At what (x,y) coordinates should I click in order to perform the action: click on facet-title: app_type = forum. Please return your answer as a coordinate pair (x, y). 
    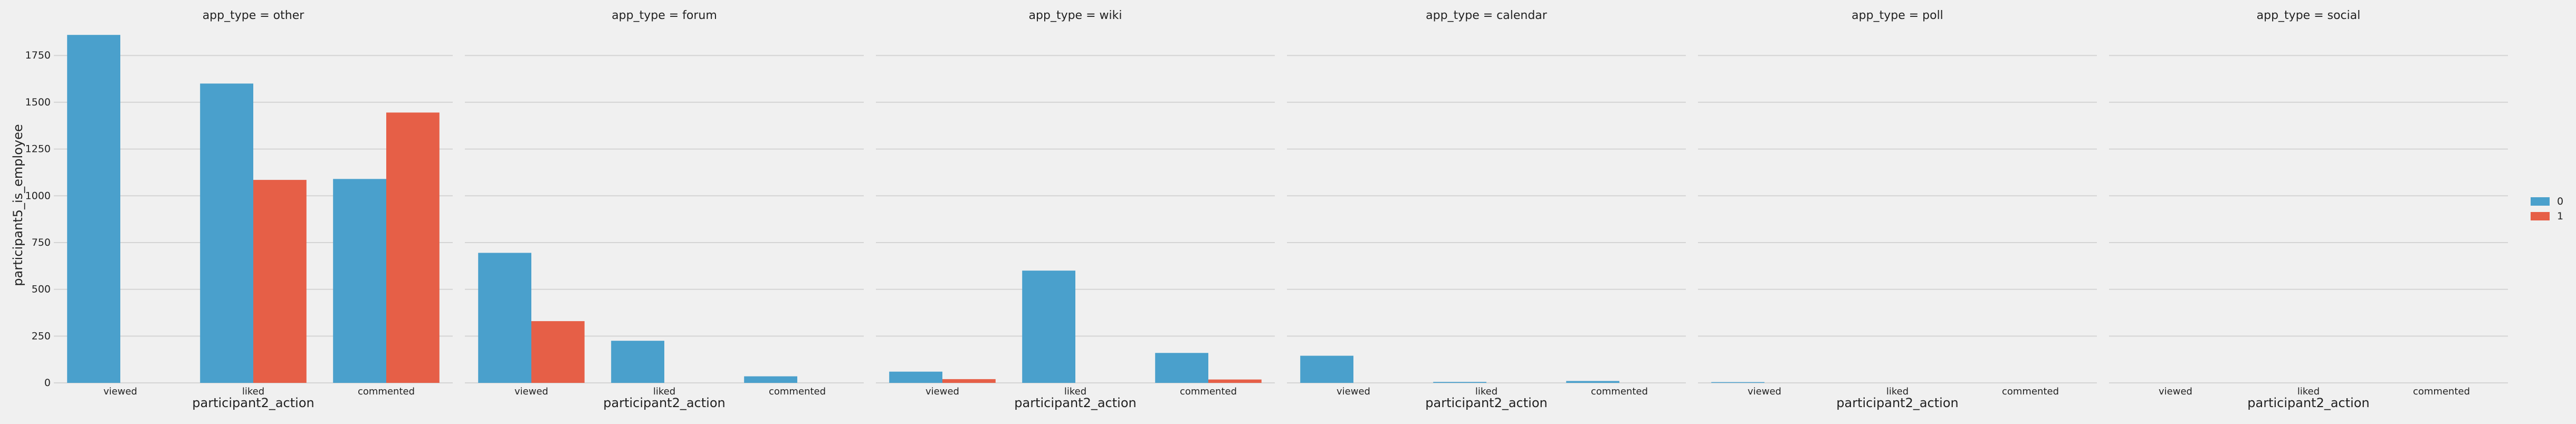
    Looking at the image, I should click on (664, 15).